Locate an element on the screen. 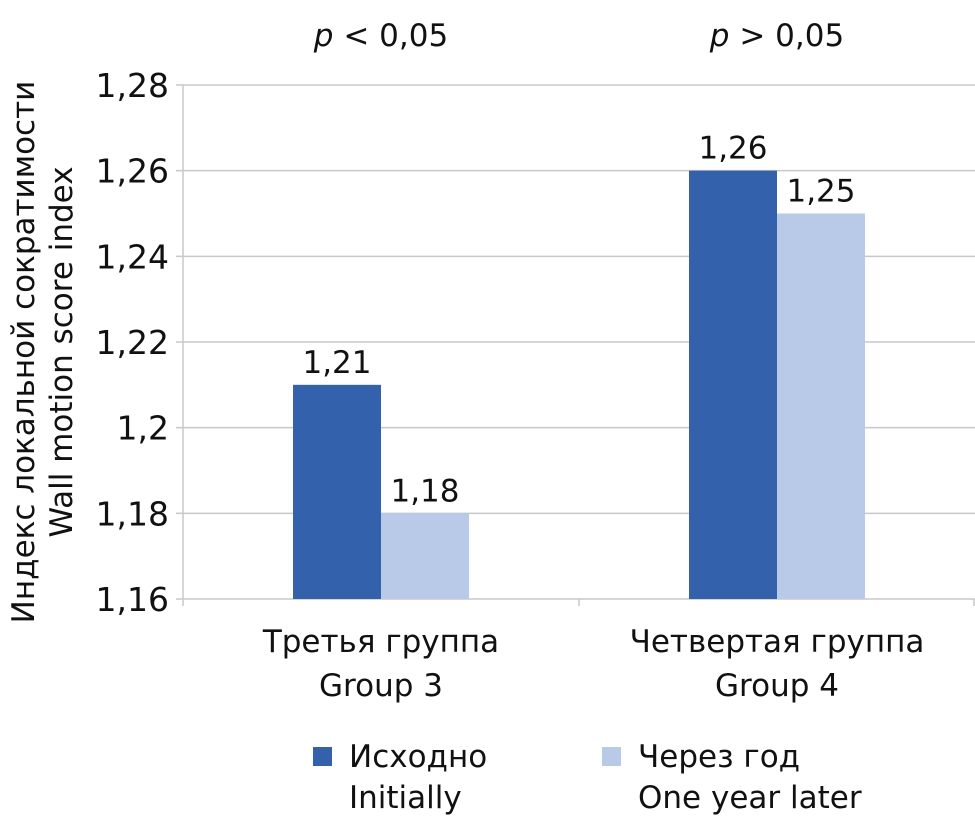 This screenshot has width=975, height=819. y-axis-label: Wall motion score index is located at coordinates (62, 351).